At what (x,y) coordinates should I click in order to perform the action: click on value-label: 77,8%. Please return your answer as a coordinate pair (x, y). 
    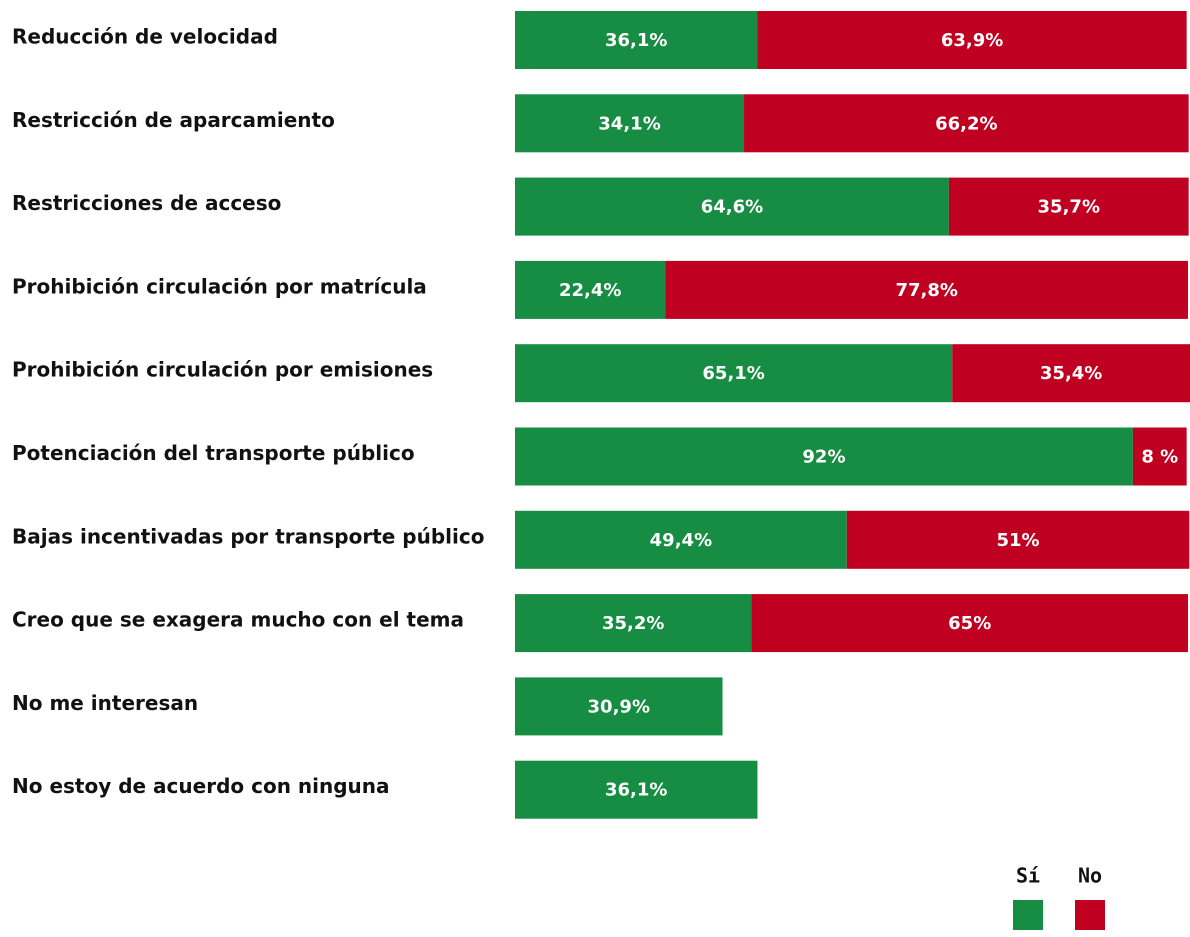
    Looking at the image, I should click on (926, 290).